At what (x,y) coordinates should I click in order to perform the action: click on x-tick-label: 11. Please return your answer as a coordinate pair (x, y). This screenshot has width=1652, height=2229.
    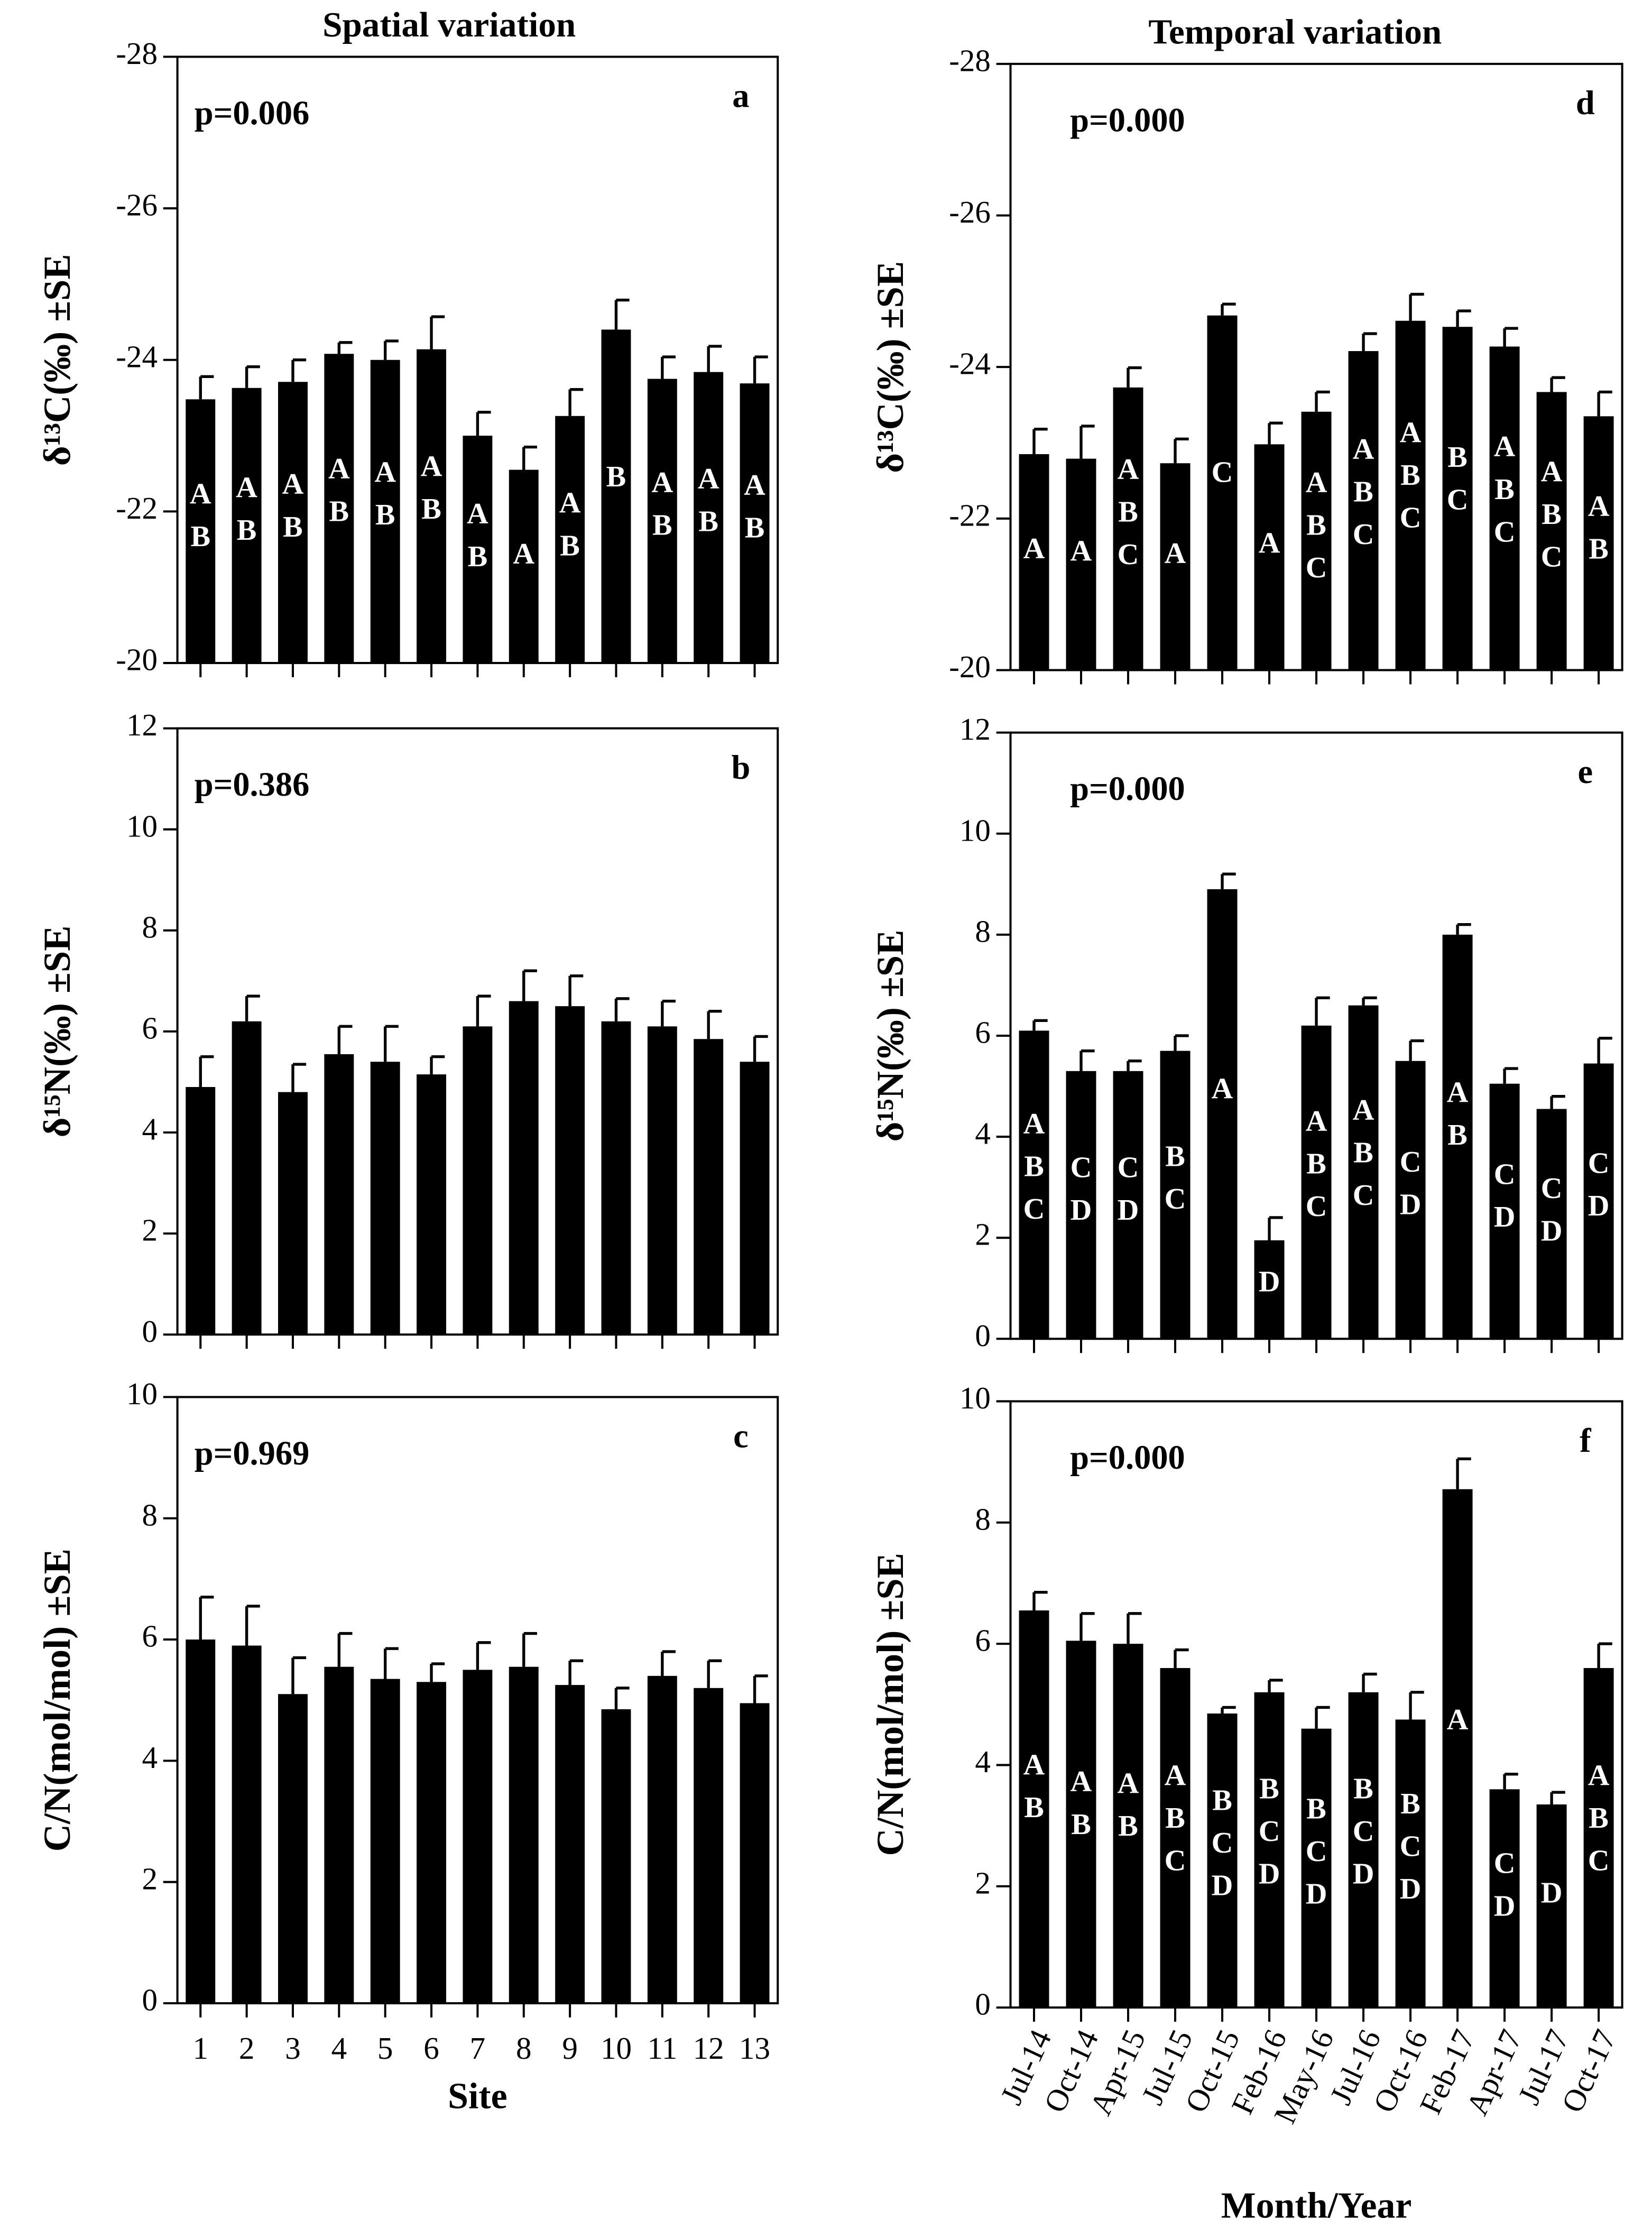
    Looking at the image, I should click on (662, 2048).